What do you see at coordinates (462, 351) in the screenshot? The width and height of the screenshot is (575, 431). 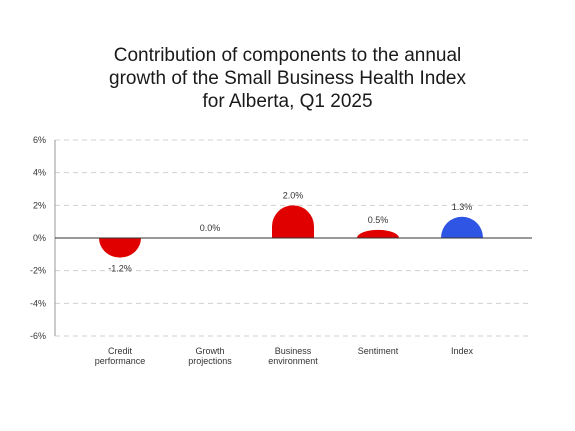 I see `x-tick-label: Index` at bounding box center [462, 351].